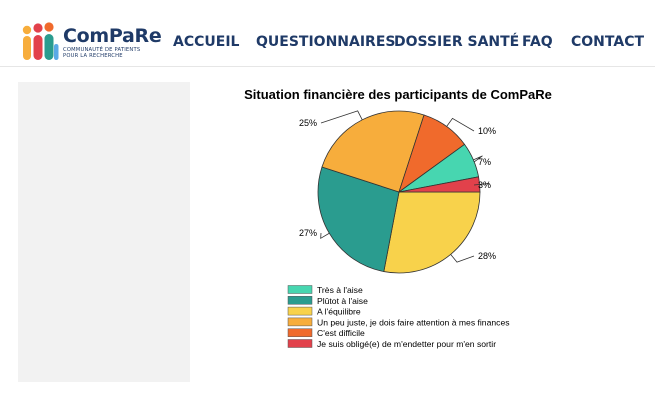 This screenshot has height=400, width=655. What do you see at coordinates (342, 301) in the screenshot?
I see `legend-label-plutot-a-l-aise: Plûtot à l'aise` at bounding box center [342, 301].